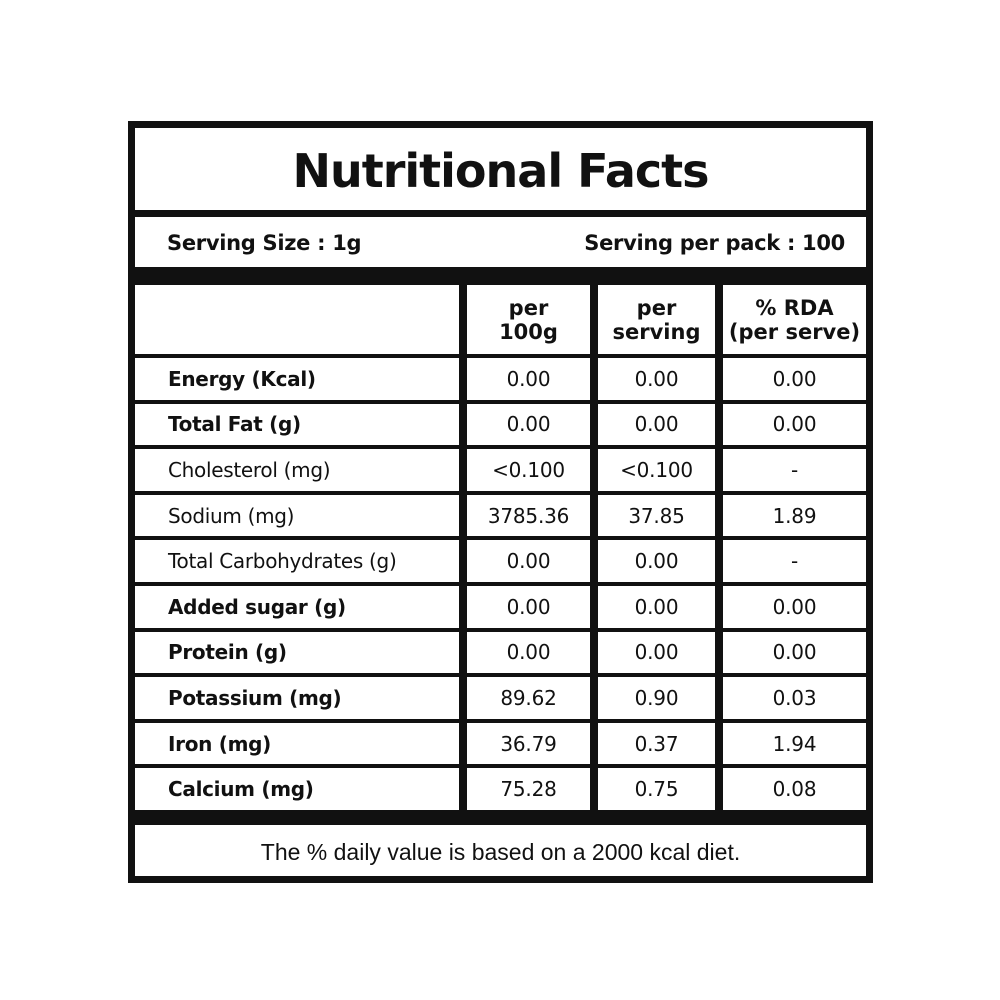 This screenshot has width=1000, height=1000. Describe the element at coordinates (794, 307) in the screenshot. I see `column-header-line: % RDA` at that location.